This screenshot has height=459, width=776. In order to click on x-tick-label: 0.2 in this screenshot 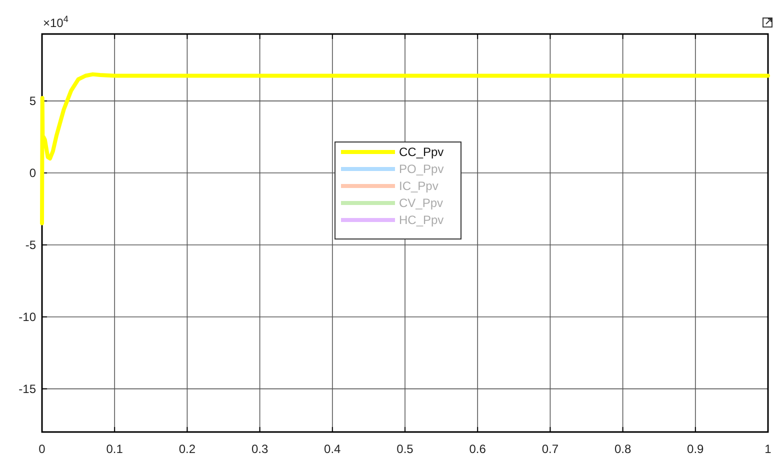, I will do `click(187, 449)`.